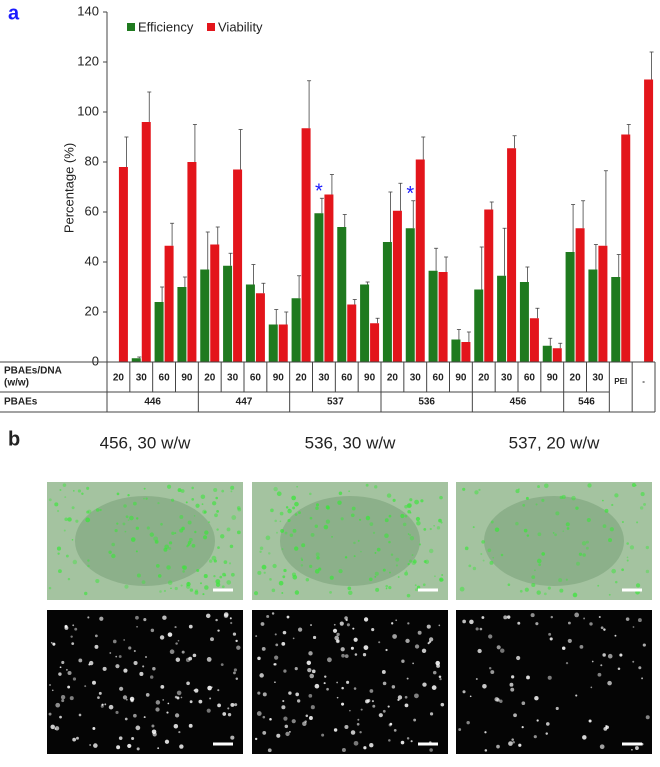 The image size is (660, 767). Describe the element at coordinates (350, 442) in the screenshot. I see `image-title: 536, 30 w/w` at that location.